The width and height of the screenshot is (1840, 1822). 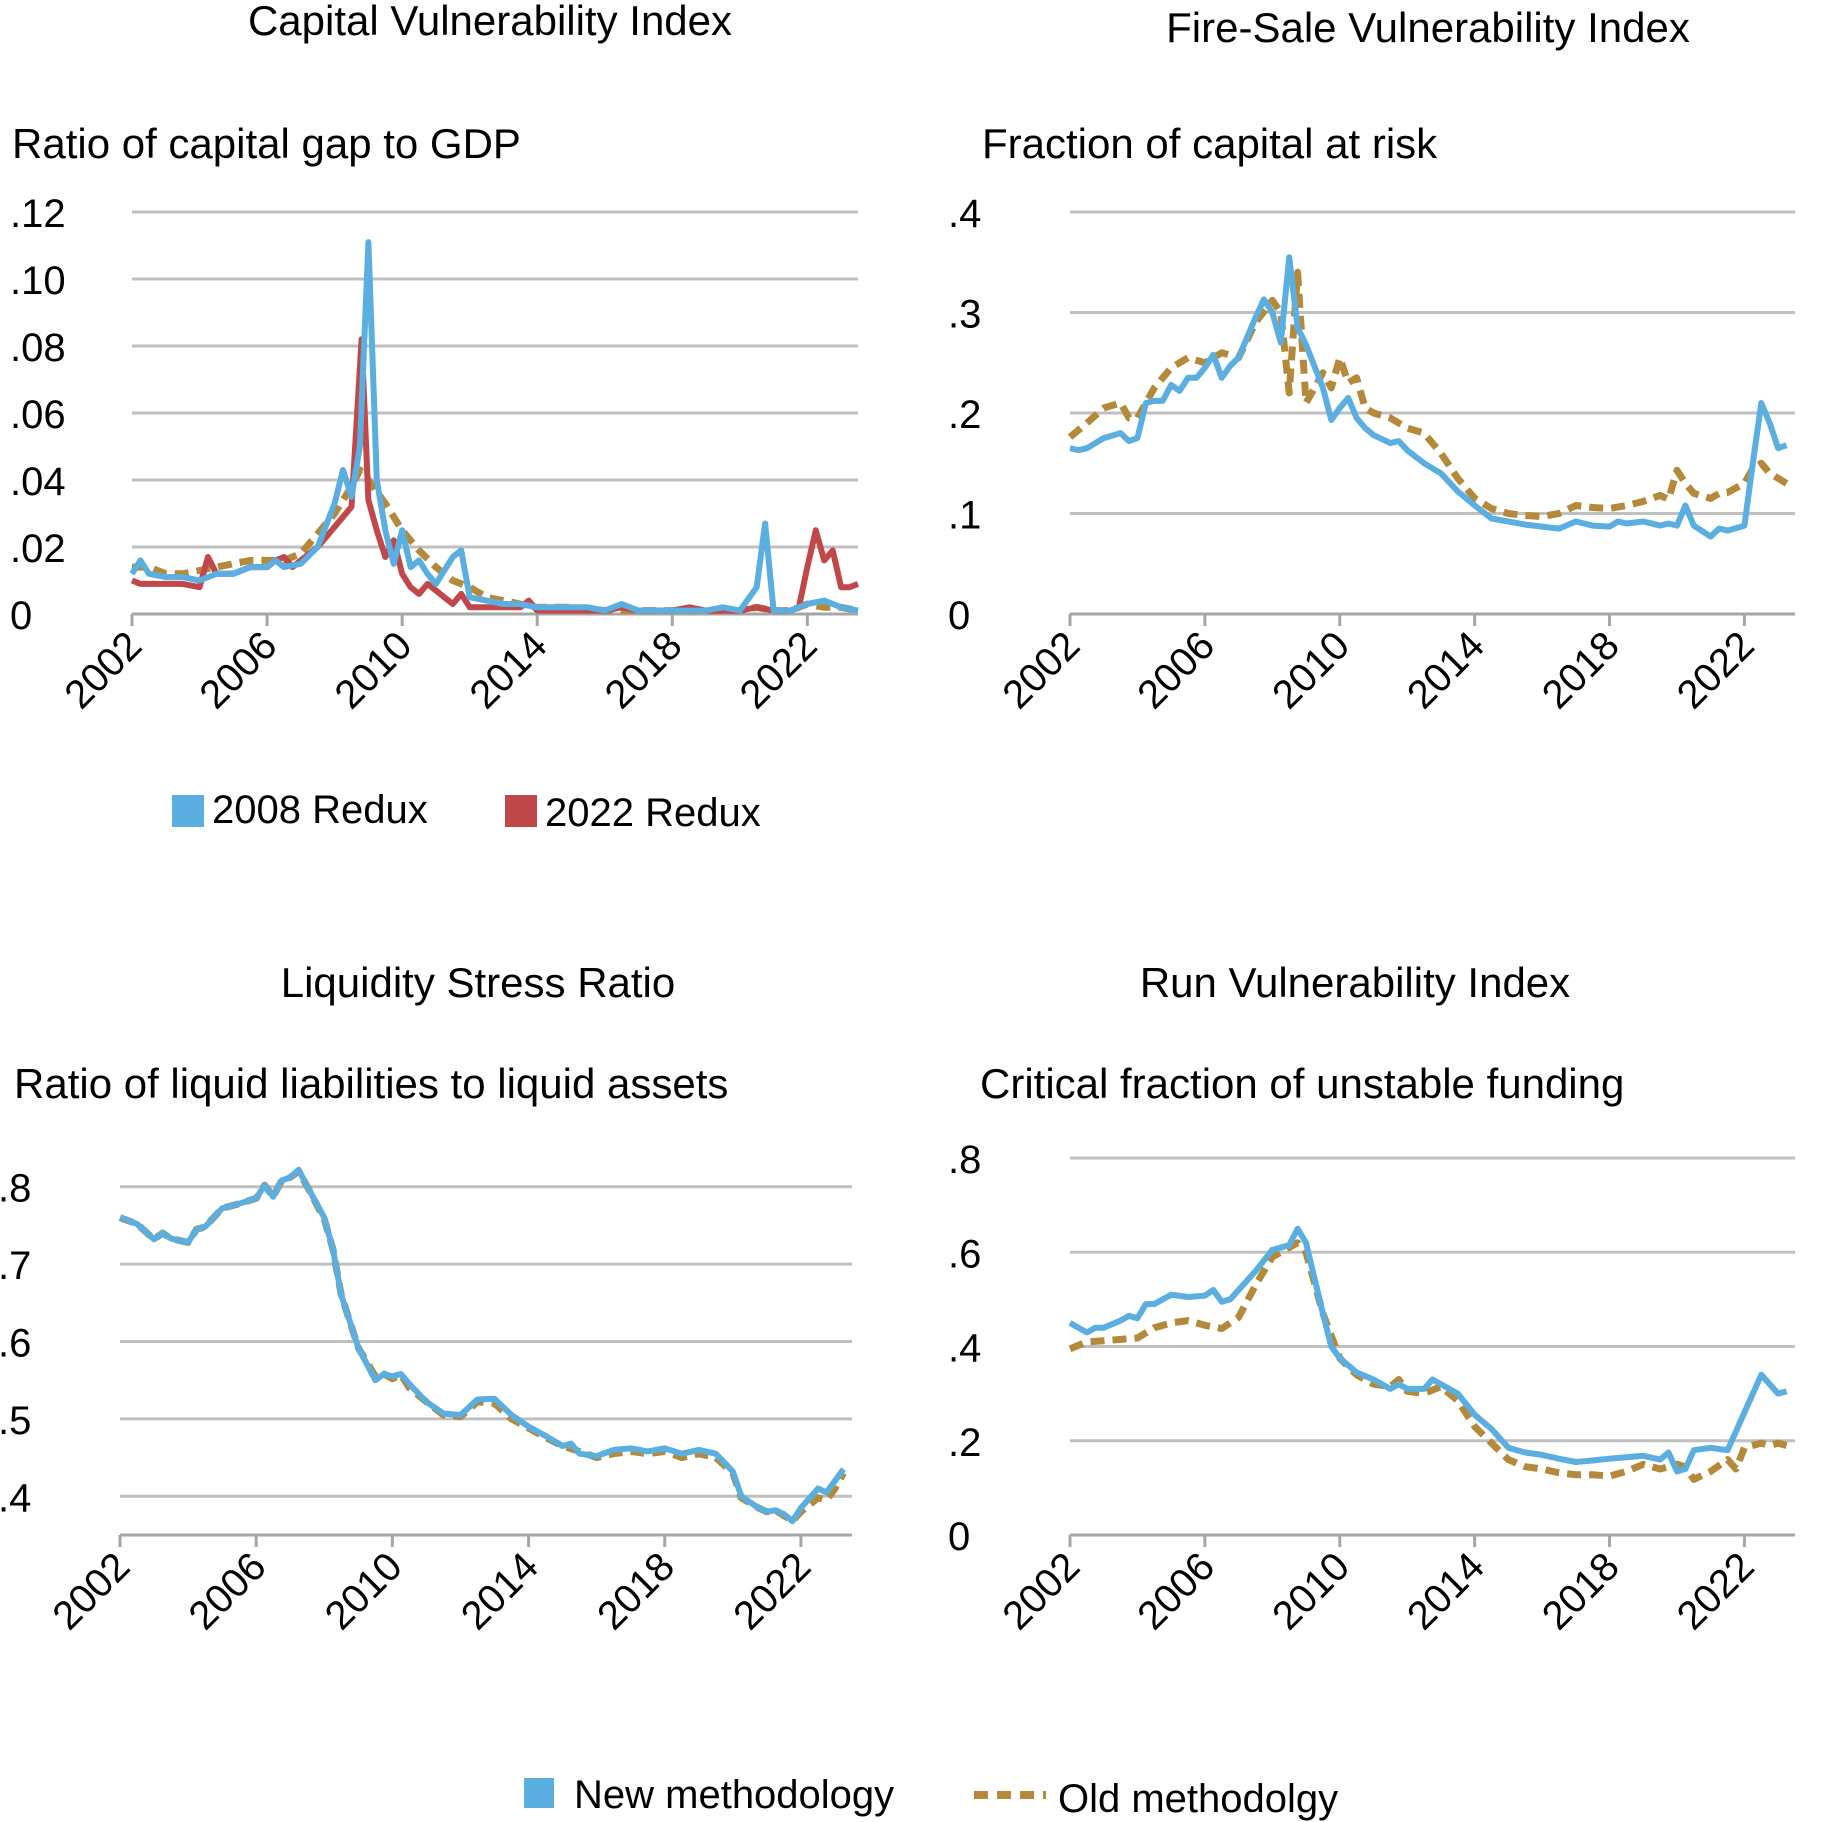 What do you see at coordinates (1210, 143) in the screenshot?
I see `y-axis-label: Fraction of capital at risk` at bounding box center [1210, 143].